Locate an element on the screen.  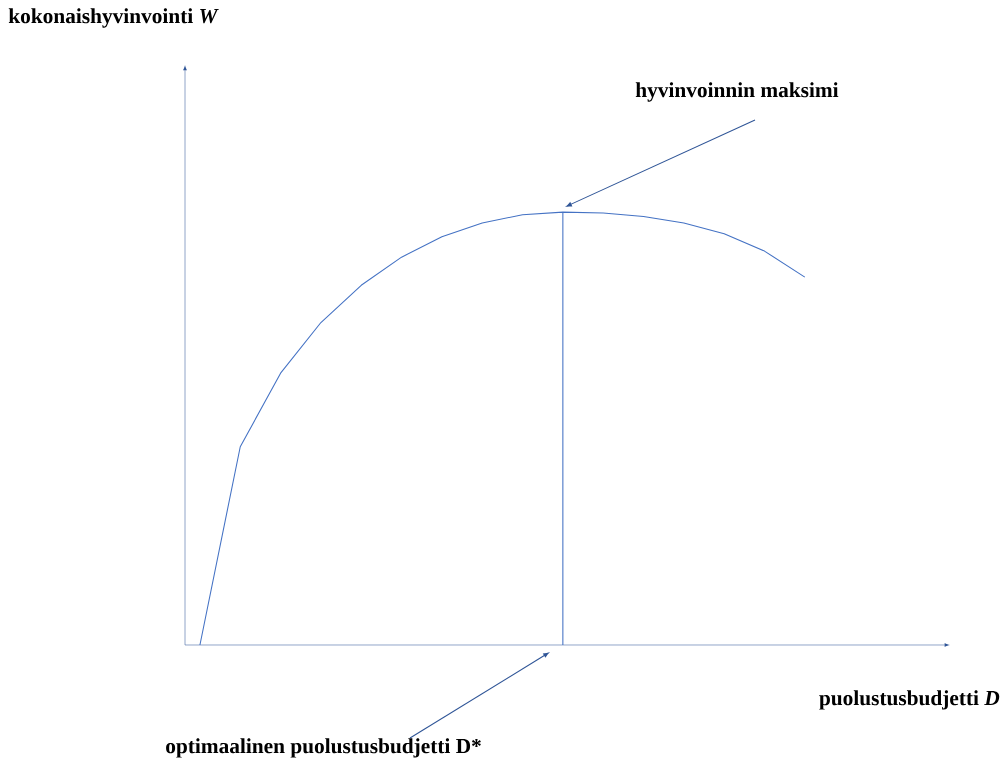
x-axis-title: puolustusbudjetti D is located at coordinates (909, 700).